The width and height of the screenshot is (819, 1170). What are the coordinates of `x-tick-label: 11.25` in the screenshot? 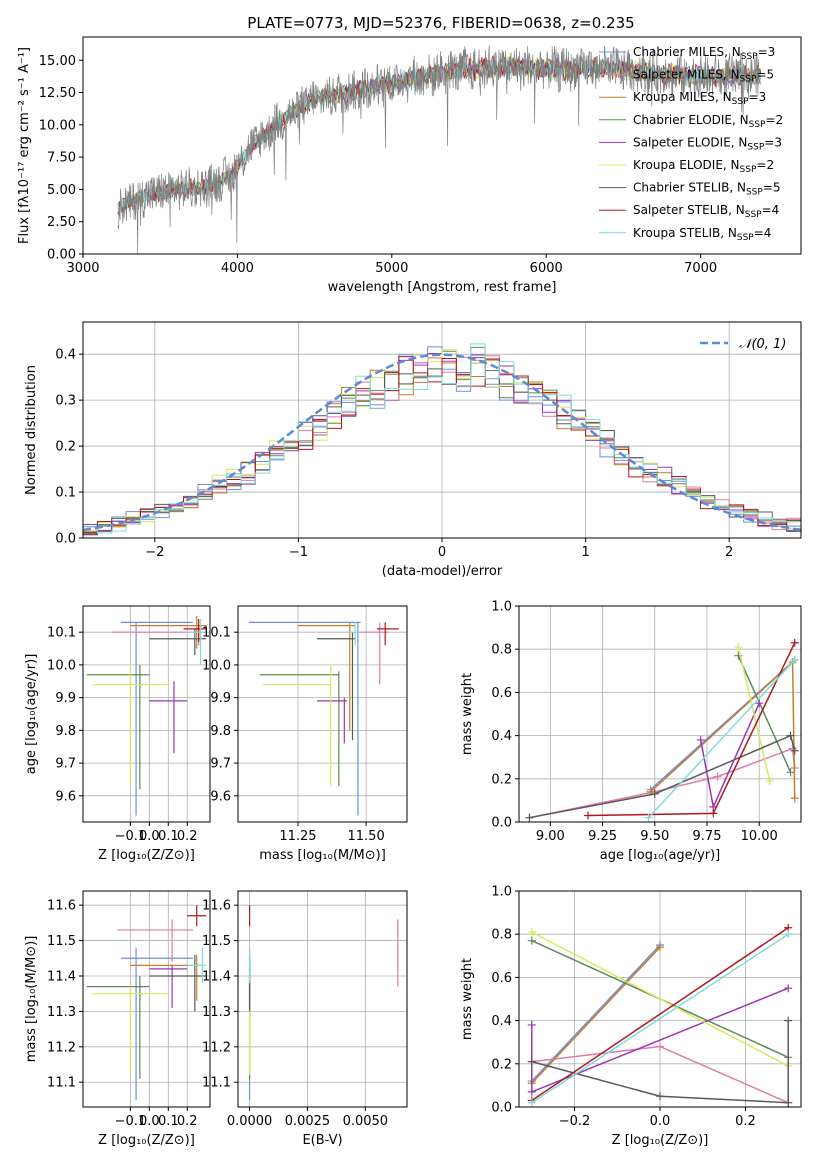 It's located at (297, 836).